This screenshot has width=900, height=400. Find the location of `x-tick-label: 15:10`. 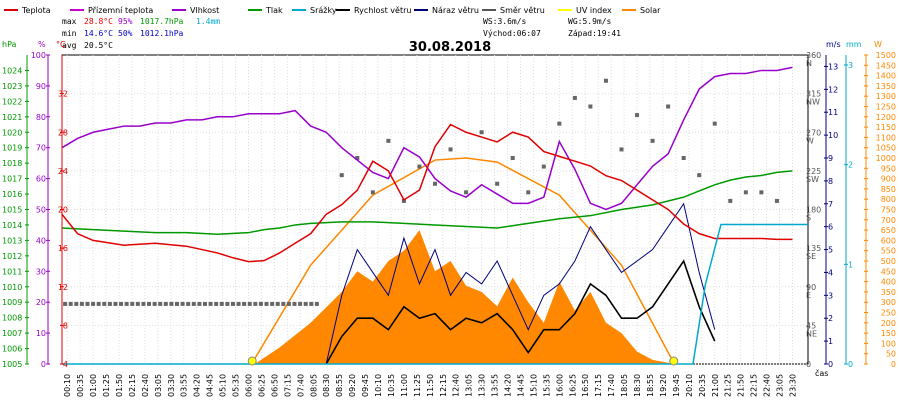

x-tick-label: 15:10 is located at coordinates (533, 385).